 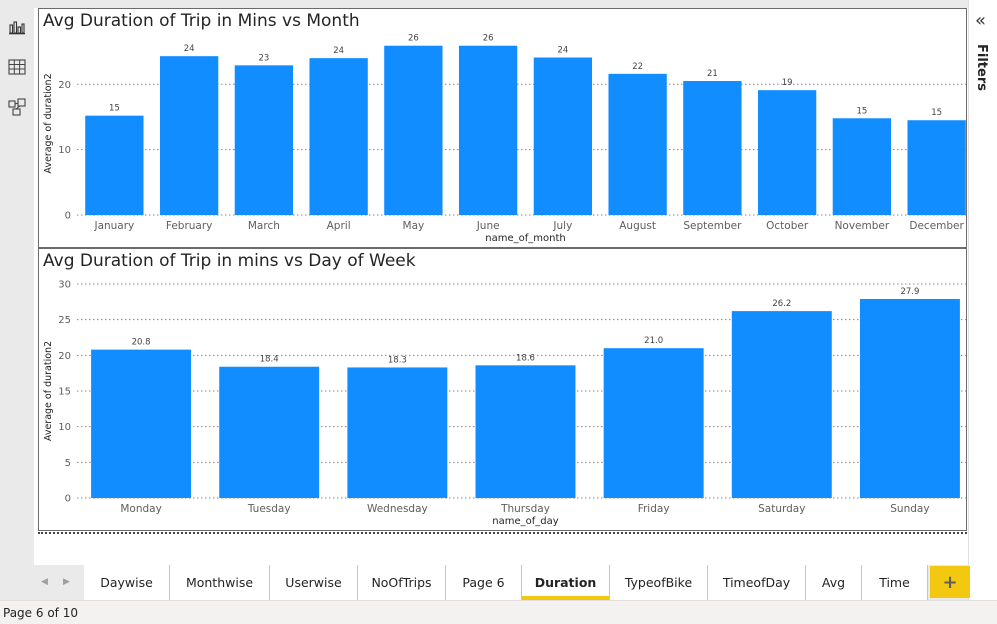 What do you see at coordinates (981, 20) in the screenshot?
I see `collapse-pane-icon: «` at bounding box center [981, 20].